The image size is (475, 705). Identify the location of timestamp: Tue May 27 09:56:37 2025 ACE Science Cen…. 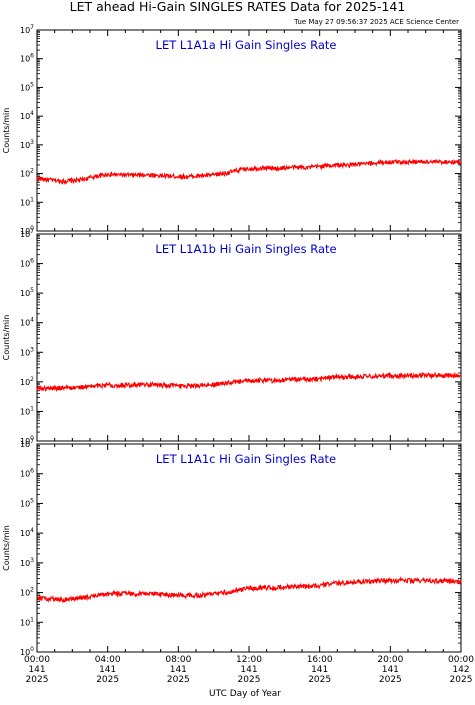
(376, 22).